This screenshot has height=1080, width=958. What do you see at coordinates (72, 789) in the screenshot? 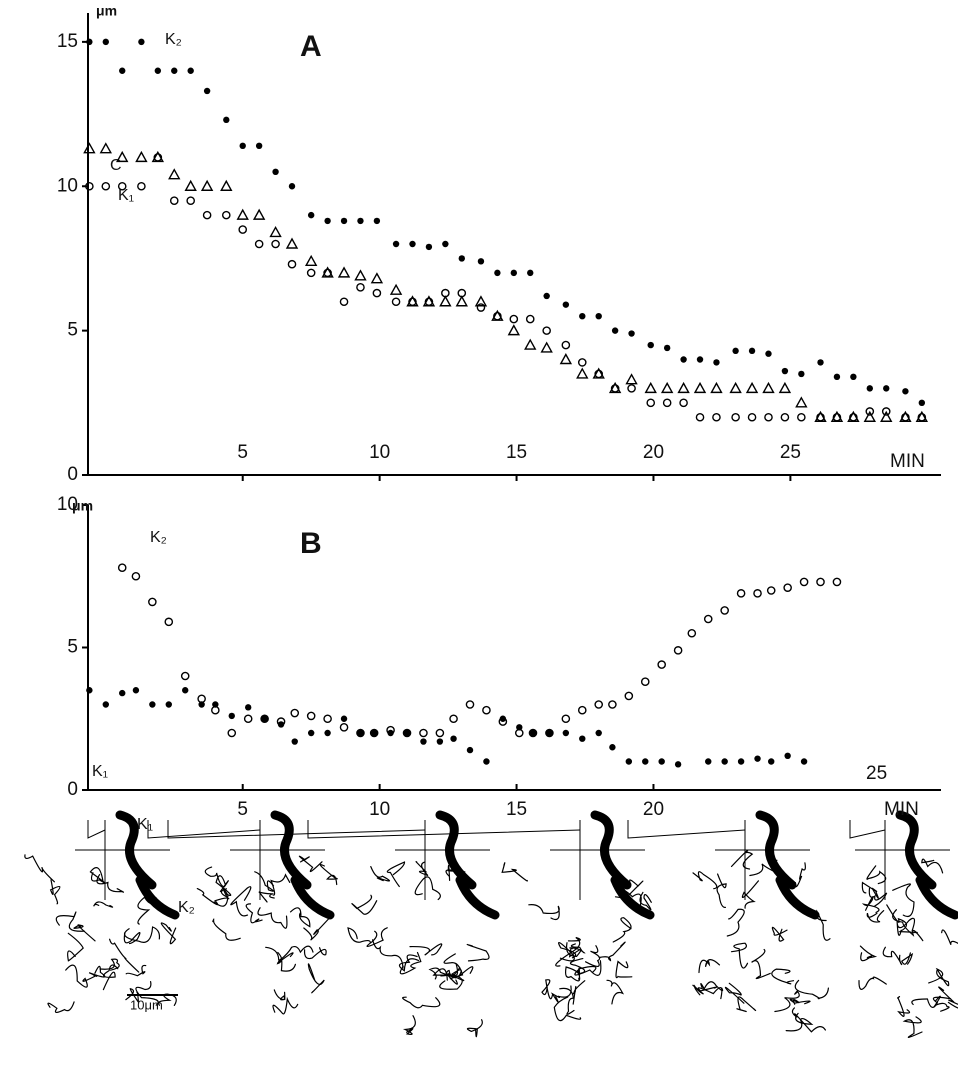
I see `y-tick-label: 0` at bounding box center [72, 789].